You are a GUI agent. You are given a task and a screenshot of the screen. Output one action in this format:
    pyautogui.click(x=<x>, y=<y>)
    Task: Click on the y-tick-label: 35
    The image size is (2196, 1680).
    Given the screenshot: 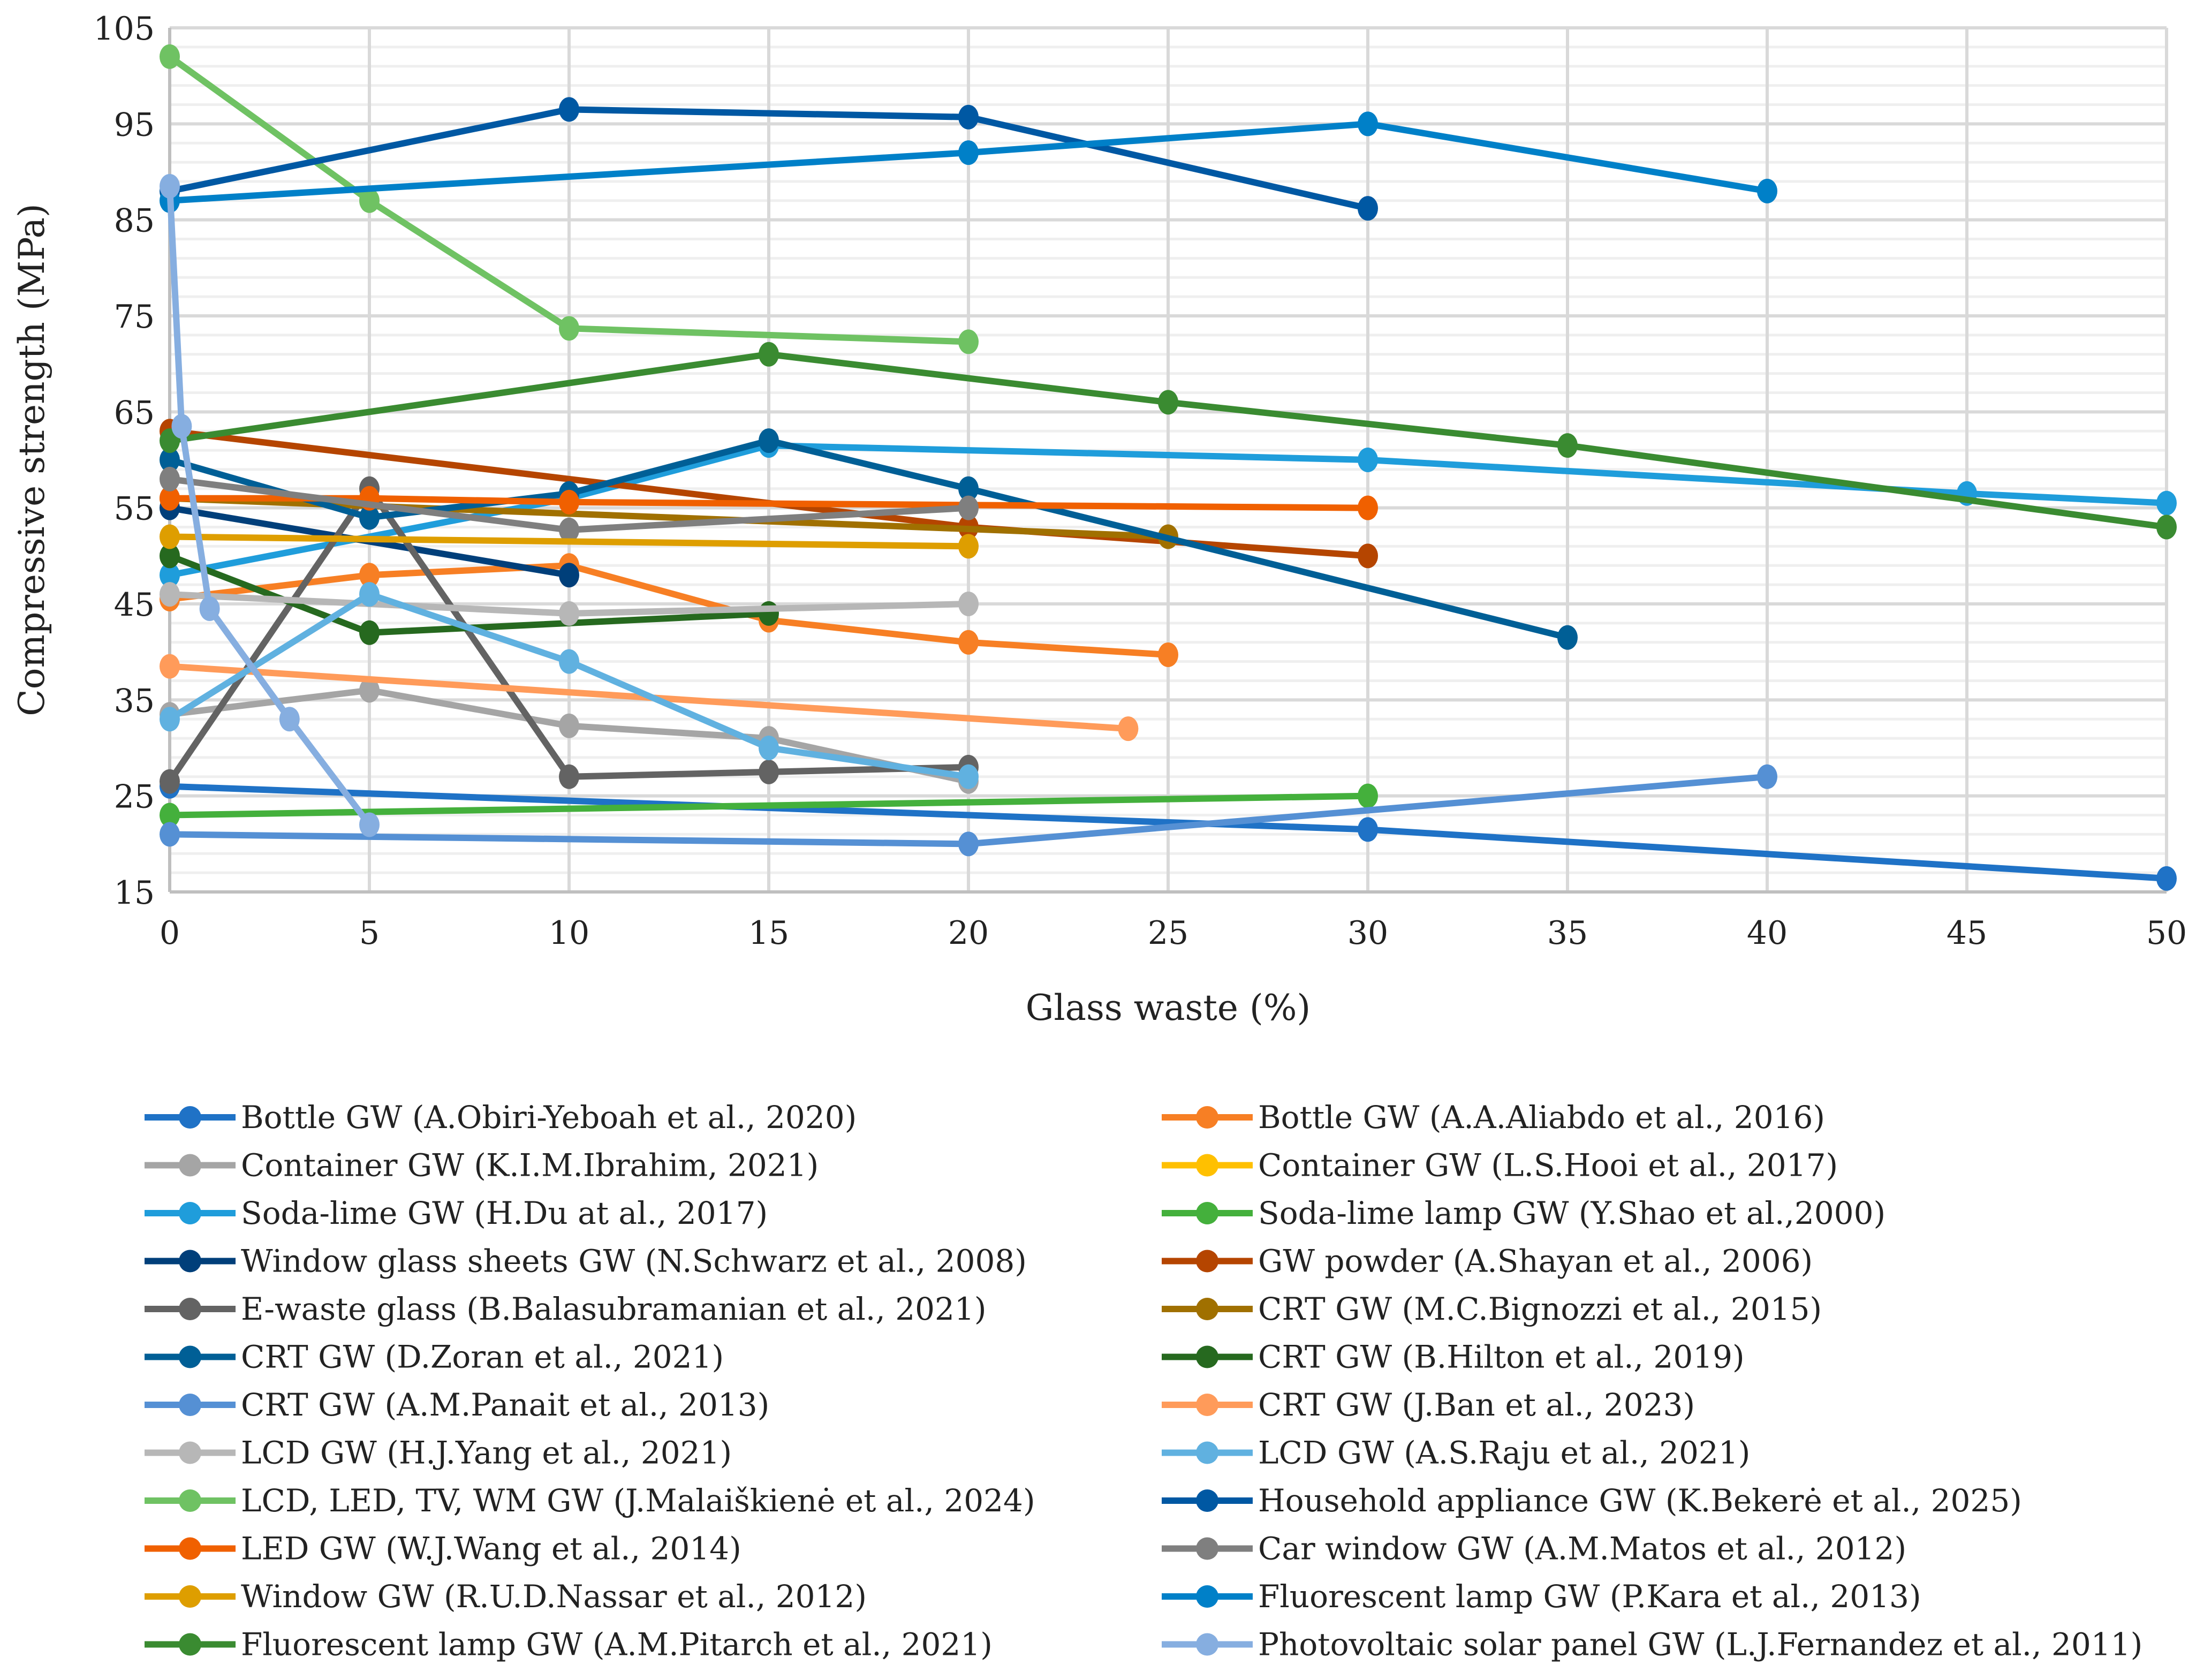 What is the action you would take?
    pyautogui.click(x=134, y=701)
    